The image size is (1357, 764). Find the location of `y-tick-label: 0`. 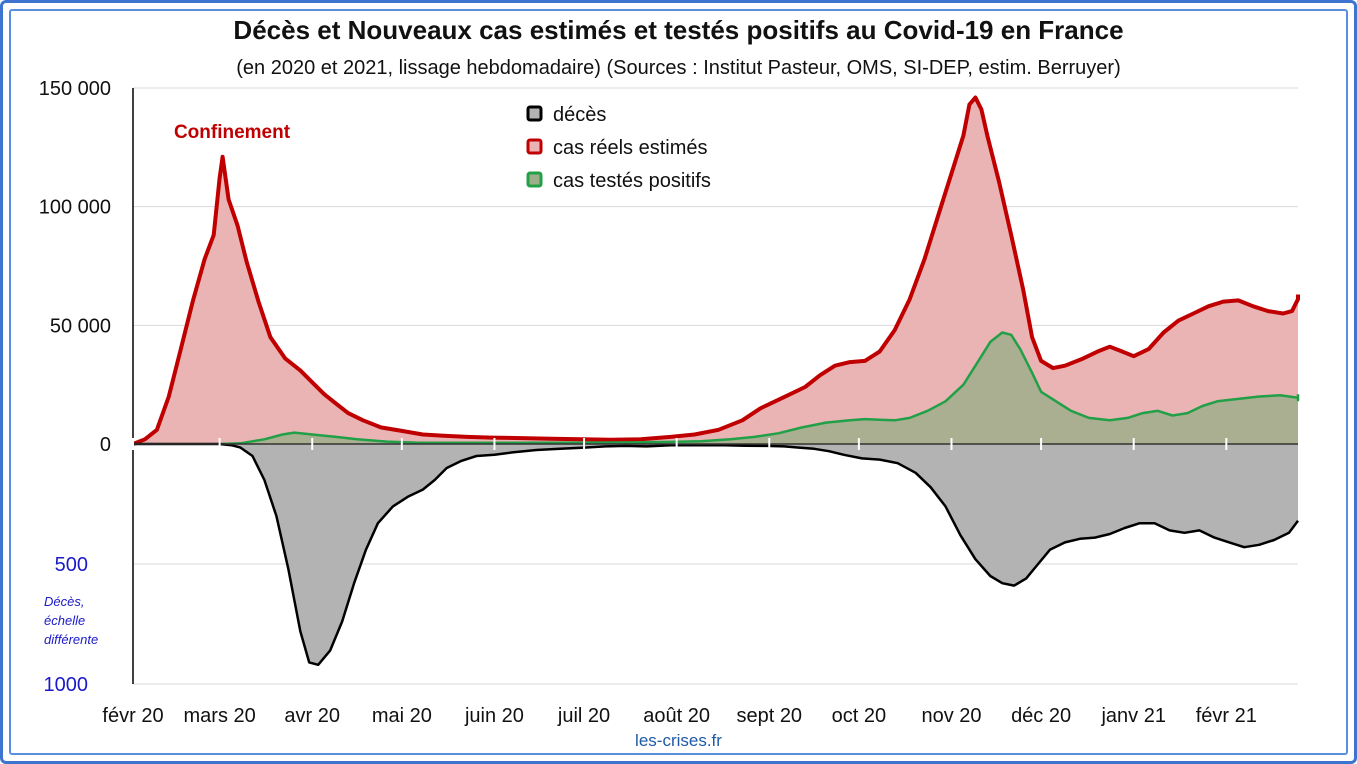

y-tick-label: 0 is located at coordinates (105, 445).